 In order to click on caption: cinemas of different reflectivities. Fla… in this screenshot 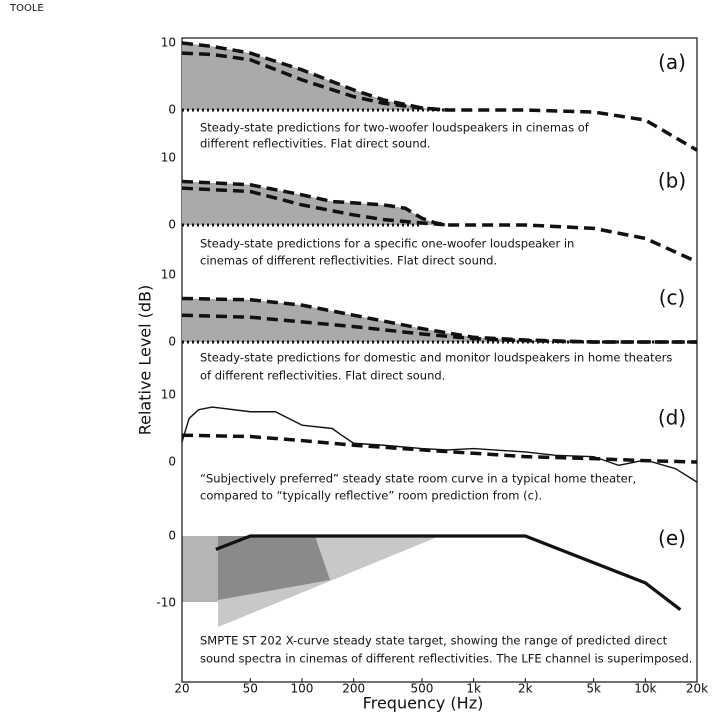, I will do `click(348, 261)`.